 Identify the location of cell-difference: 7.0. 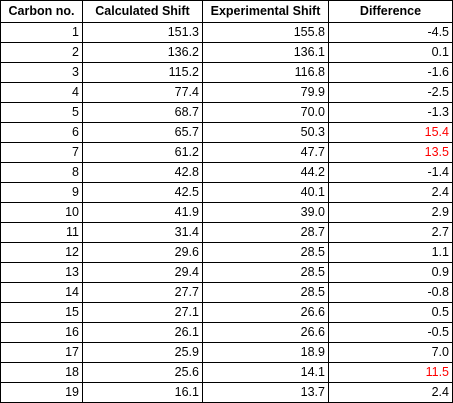
(390, 352).